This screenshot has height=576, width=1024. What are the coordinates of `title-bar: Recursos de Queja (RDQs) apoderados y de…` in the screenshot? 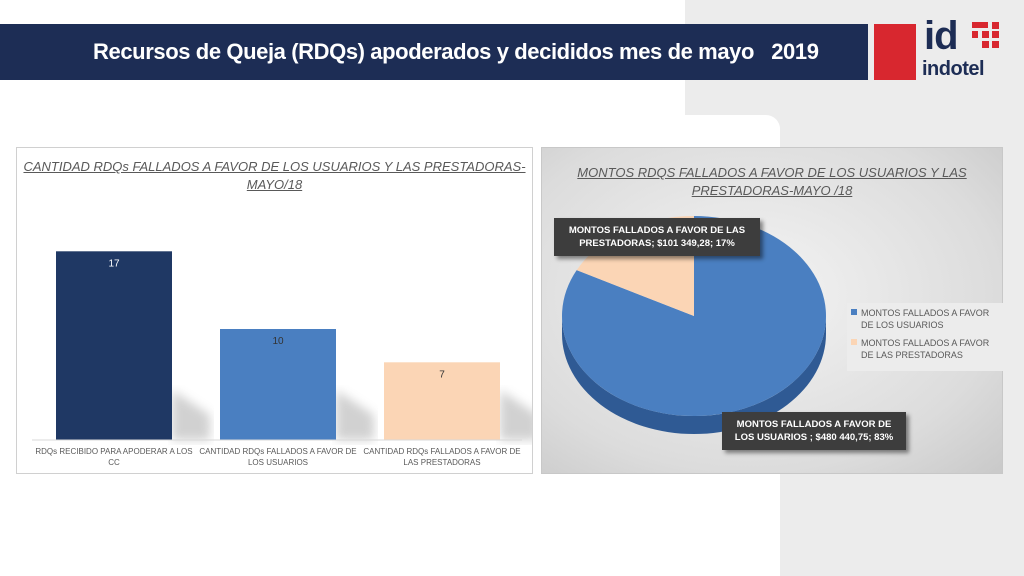 It's located at (434, 52).